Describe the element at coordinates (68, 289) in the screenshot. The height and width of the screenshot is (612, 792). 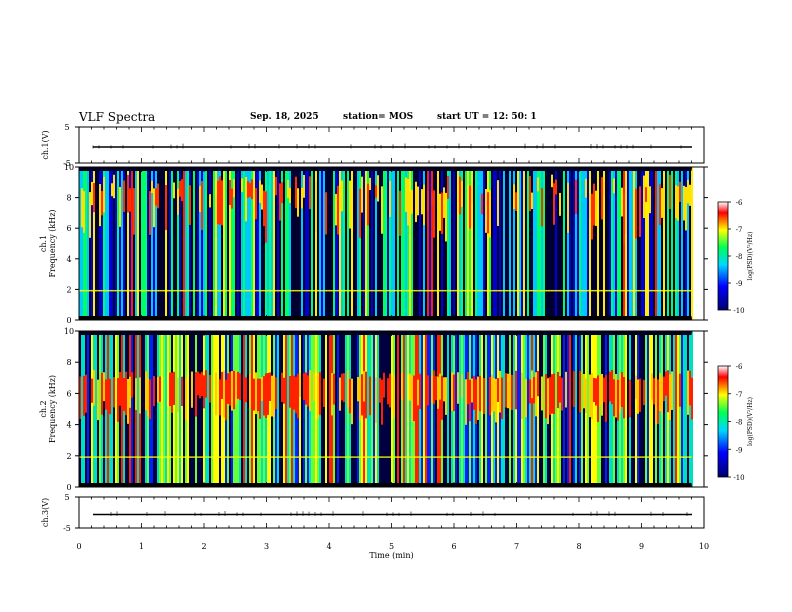
I see `y-tick-label: 2` at that location.